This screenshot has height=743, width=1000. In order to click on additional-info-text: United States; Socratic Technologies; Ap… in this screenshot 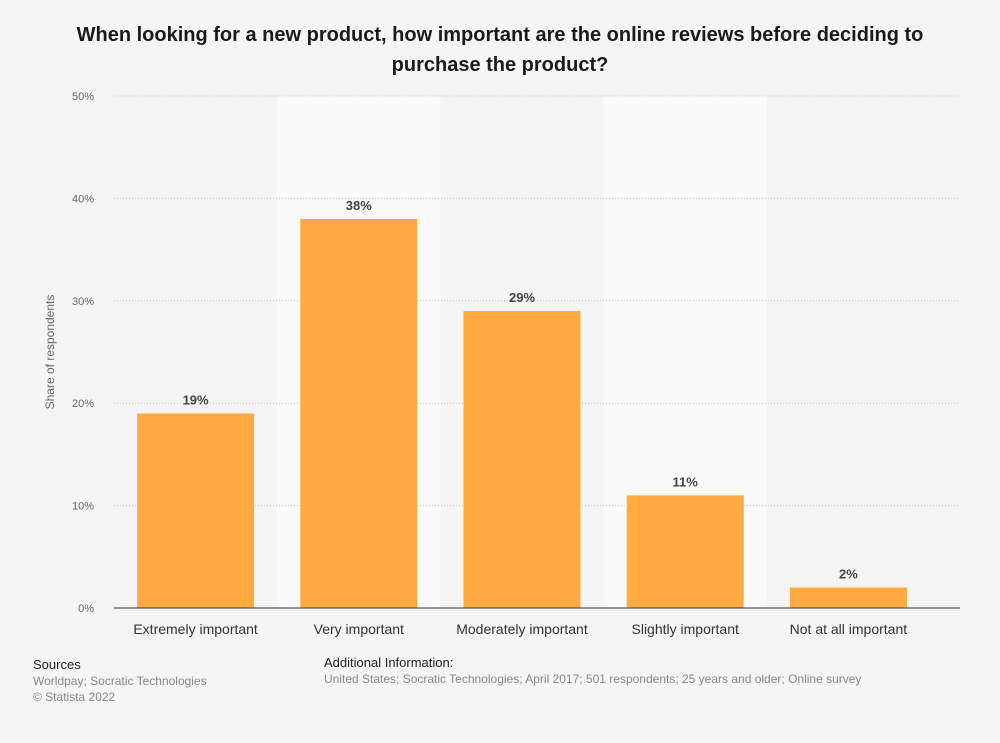, I will do `click(593, 679)`.